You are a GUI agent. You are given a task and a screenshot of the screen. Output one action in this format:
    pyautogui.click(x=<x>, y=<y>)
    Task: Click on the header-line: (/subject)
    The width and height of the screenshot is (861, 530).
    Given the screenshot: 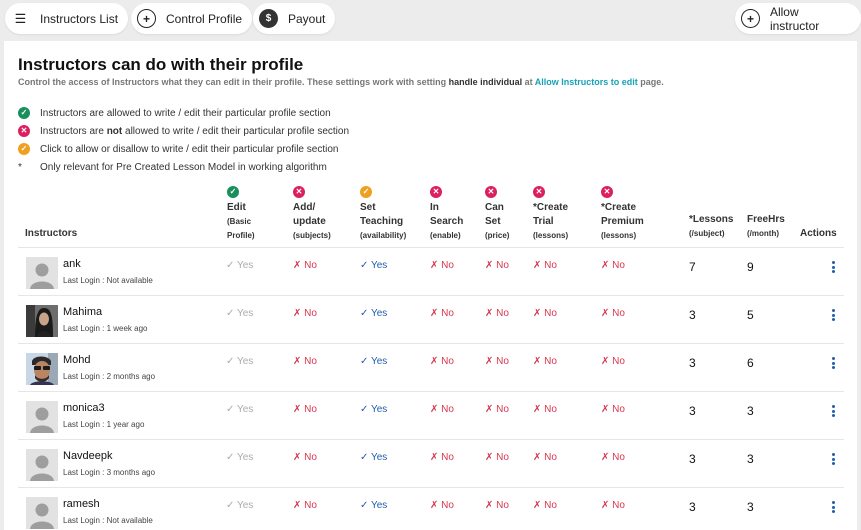 What is the action you would take?
    pyautogui.click(x=707, y=233)
    